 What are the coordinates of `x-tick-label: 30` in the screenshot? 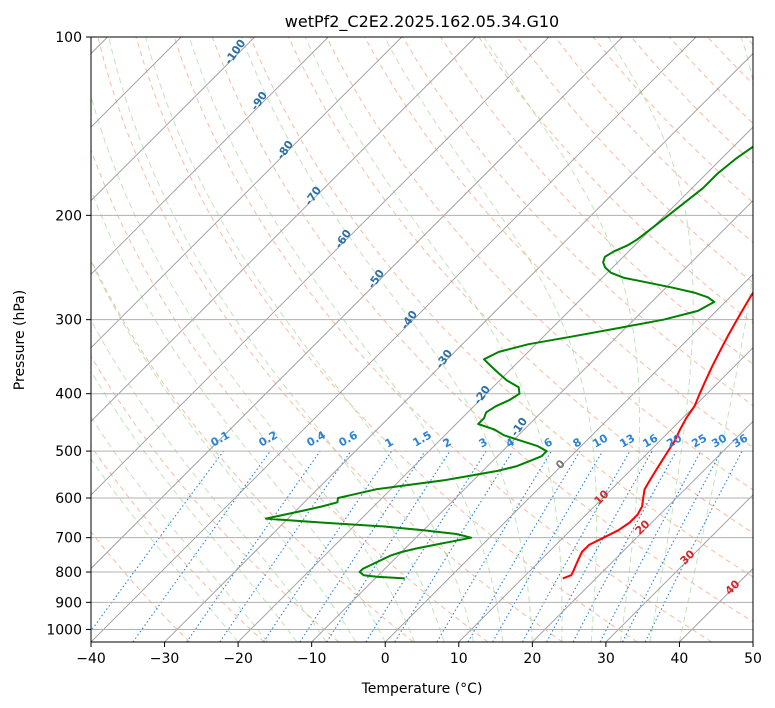 It's located at (606, 659).